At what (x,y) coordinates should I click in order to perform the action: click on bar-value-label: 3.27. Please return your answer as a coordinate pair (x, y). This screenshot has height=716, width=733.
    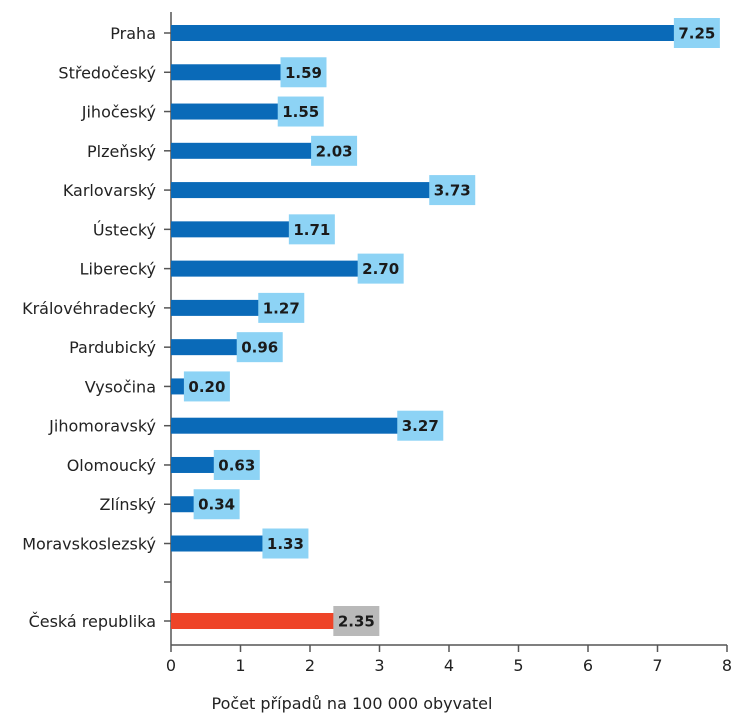
    Looking at the image, I should click on (420, 426).